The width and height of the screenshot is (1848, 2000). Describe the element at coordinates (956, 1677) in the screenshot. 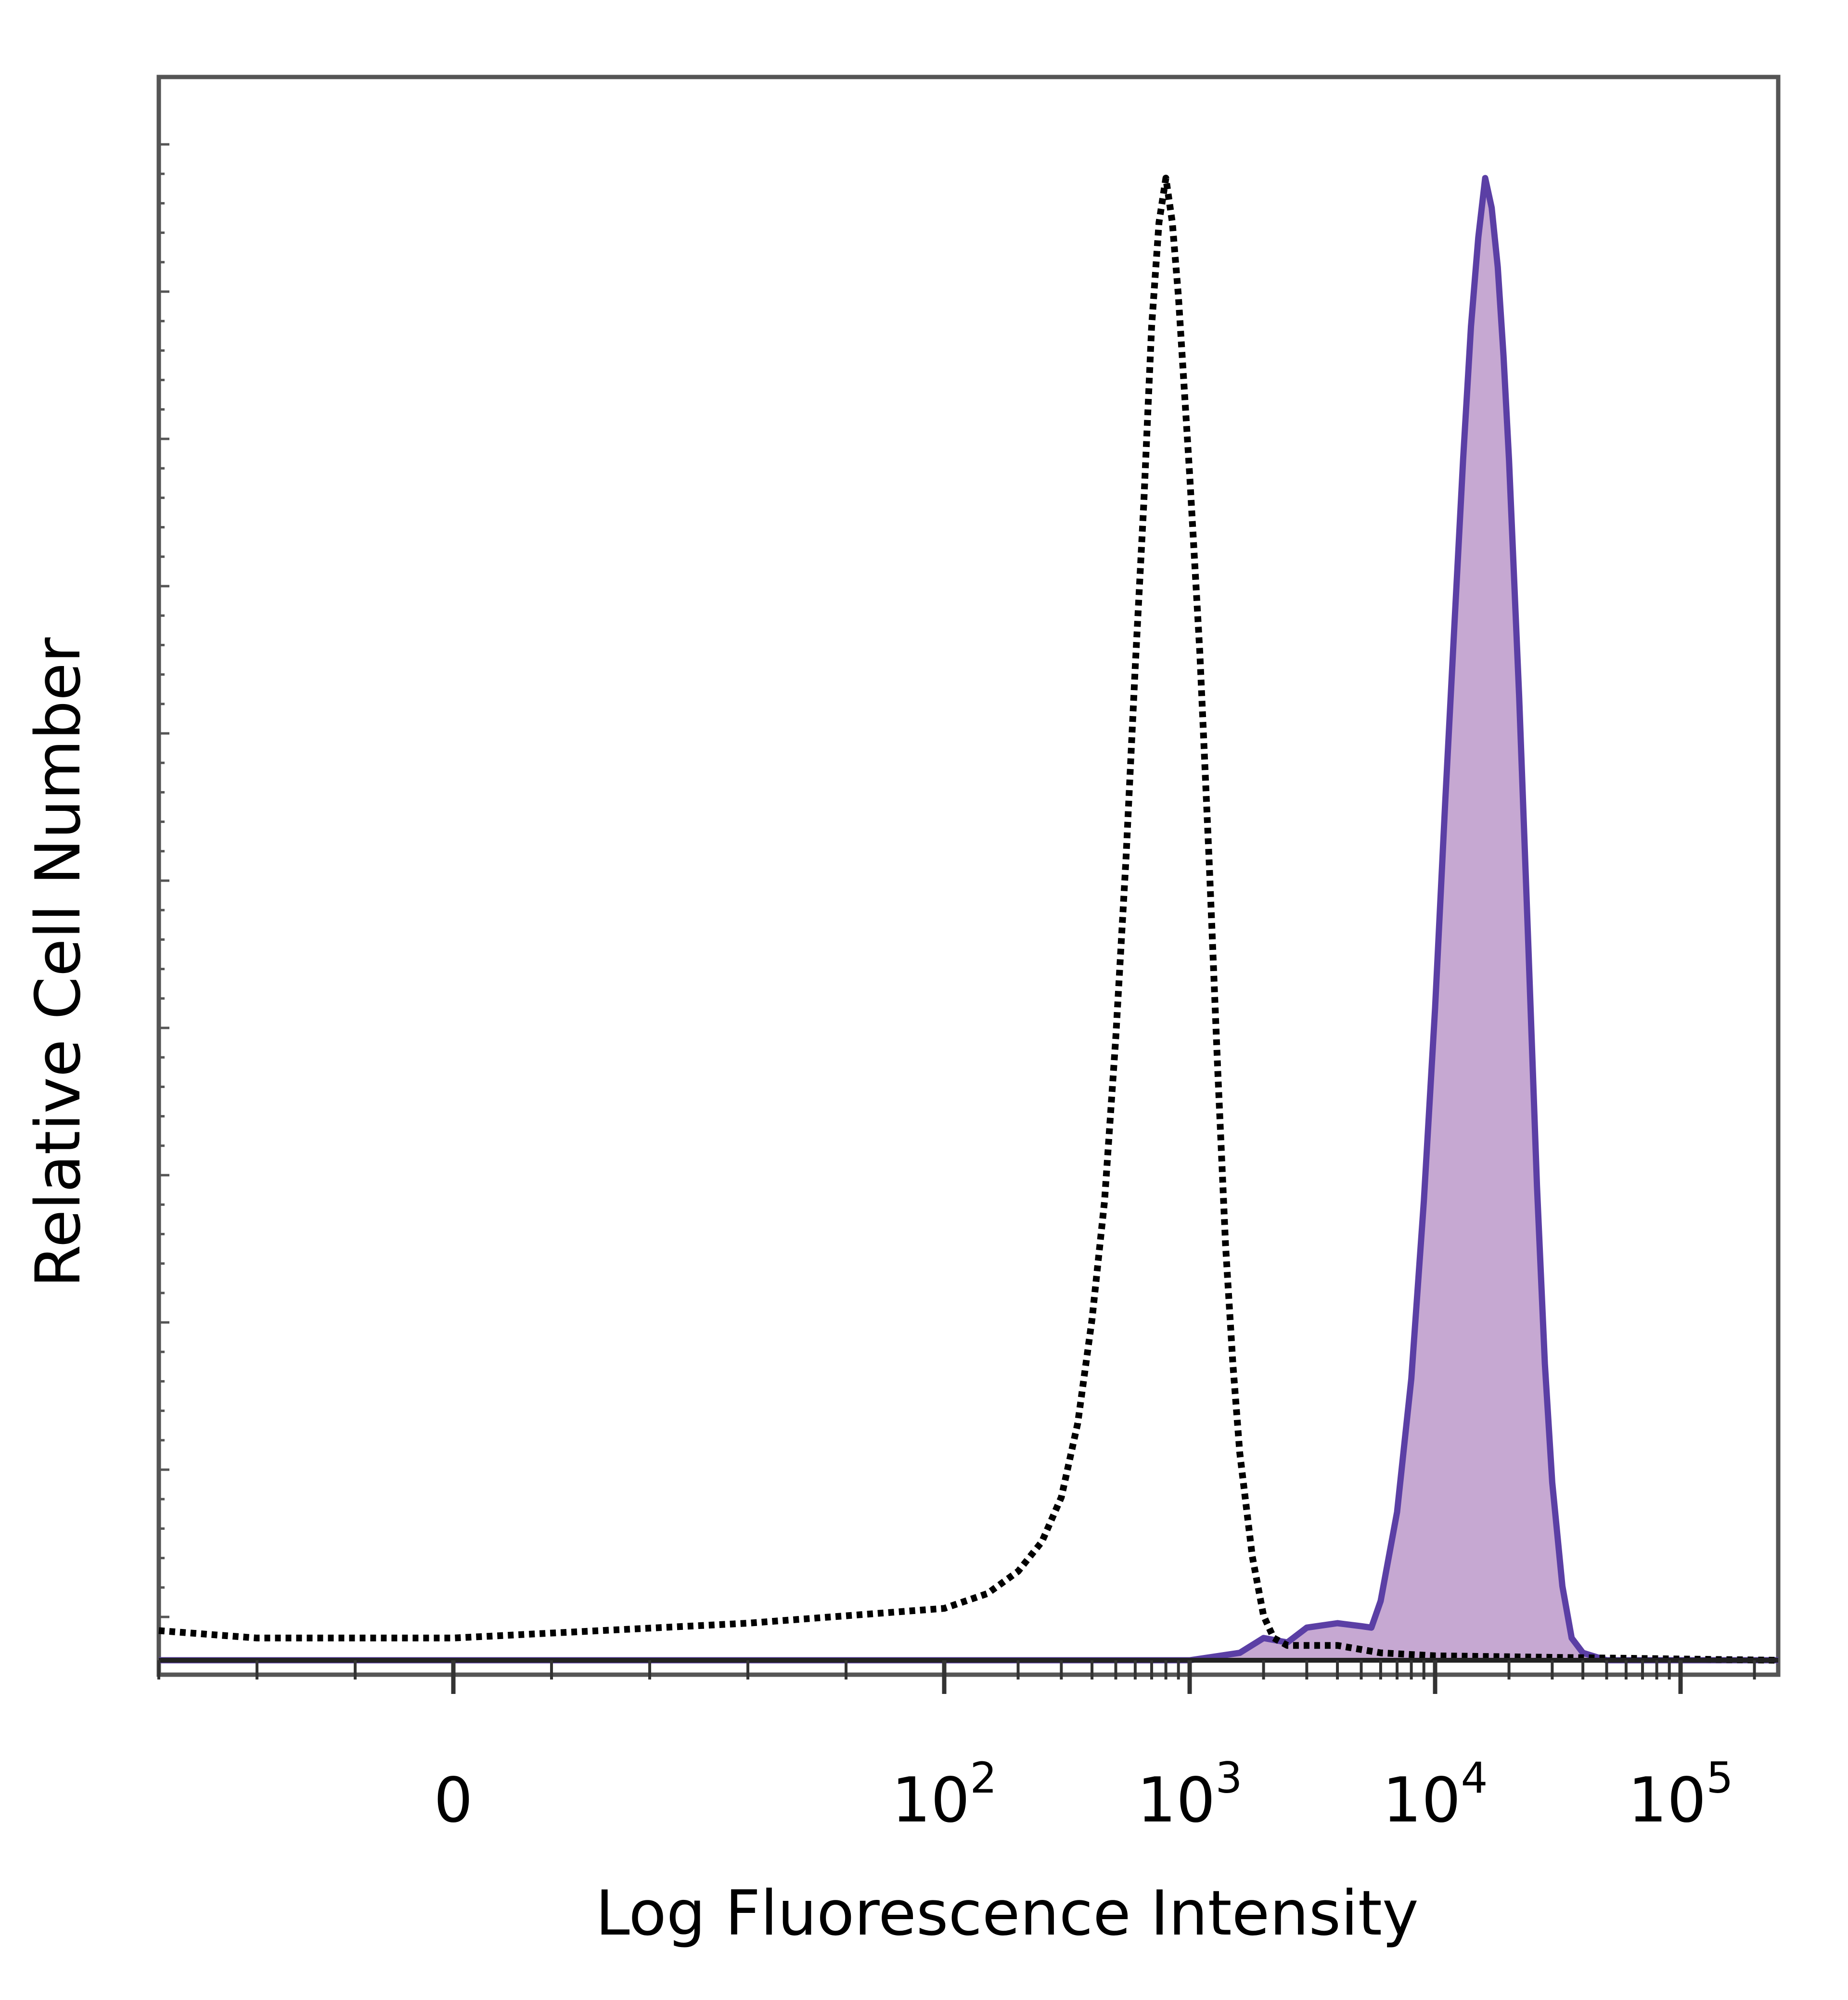

I see `x-minor-ticks` at that location.